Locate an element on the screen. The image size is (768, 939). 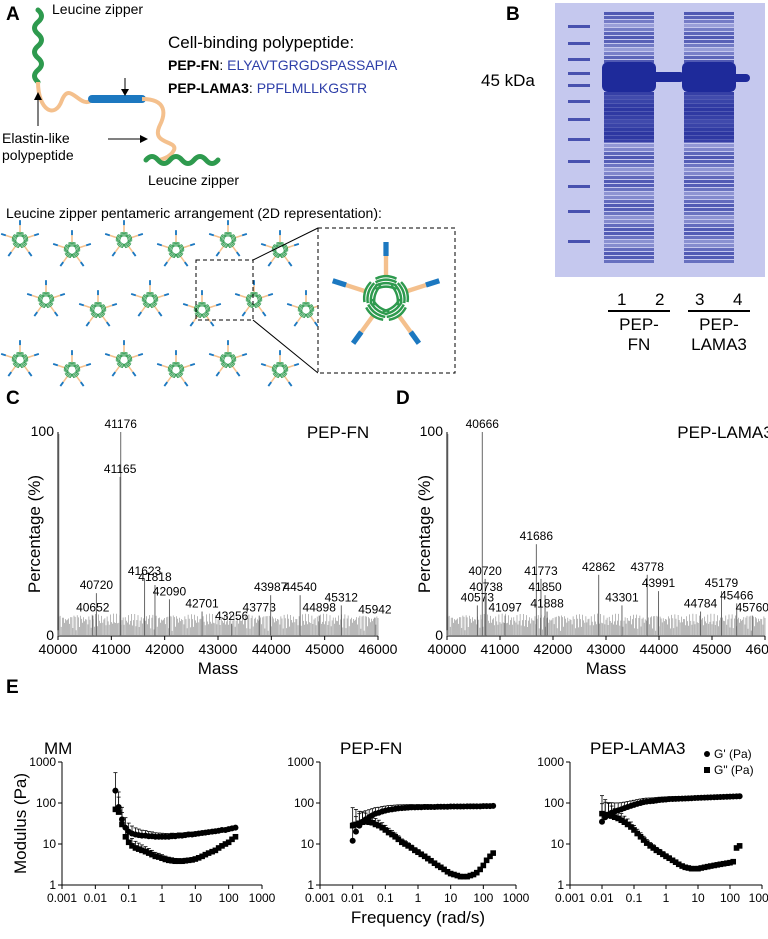
y-tick-label: 1000 is located at coordinates (42, 762).